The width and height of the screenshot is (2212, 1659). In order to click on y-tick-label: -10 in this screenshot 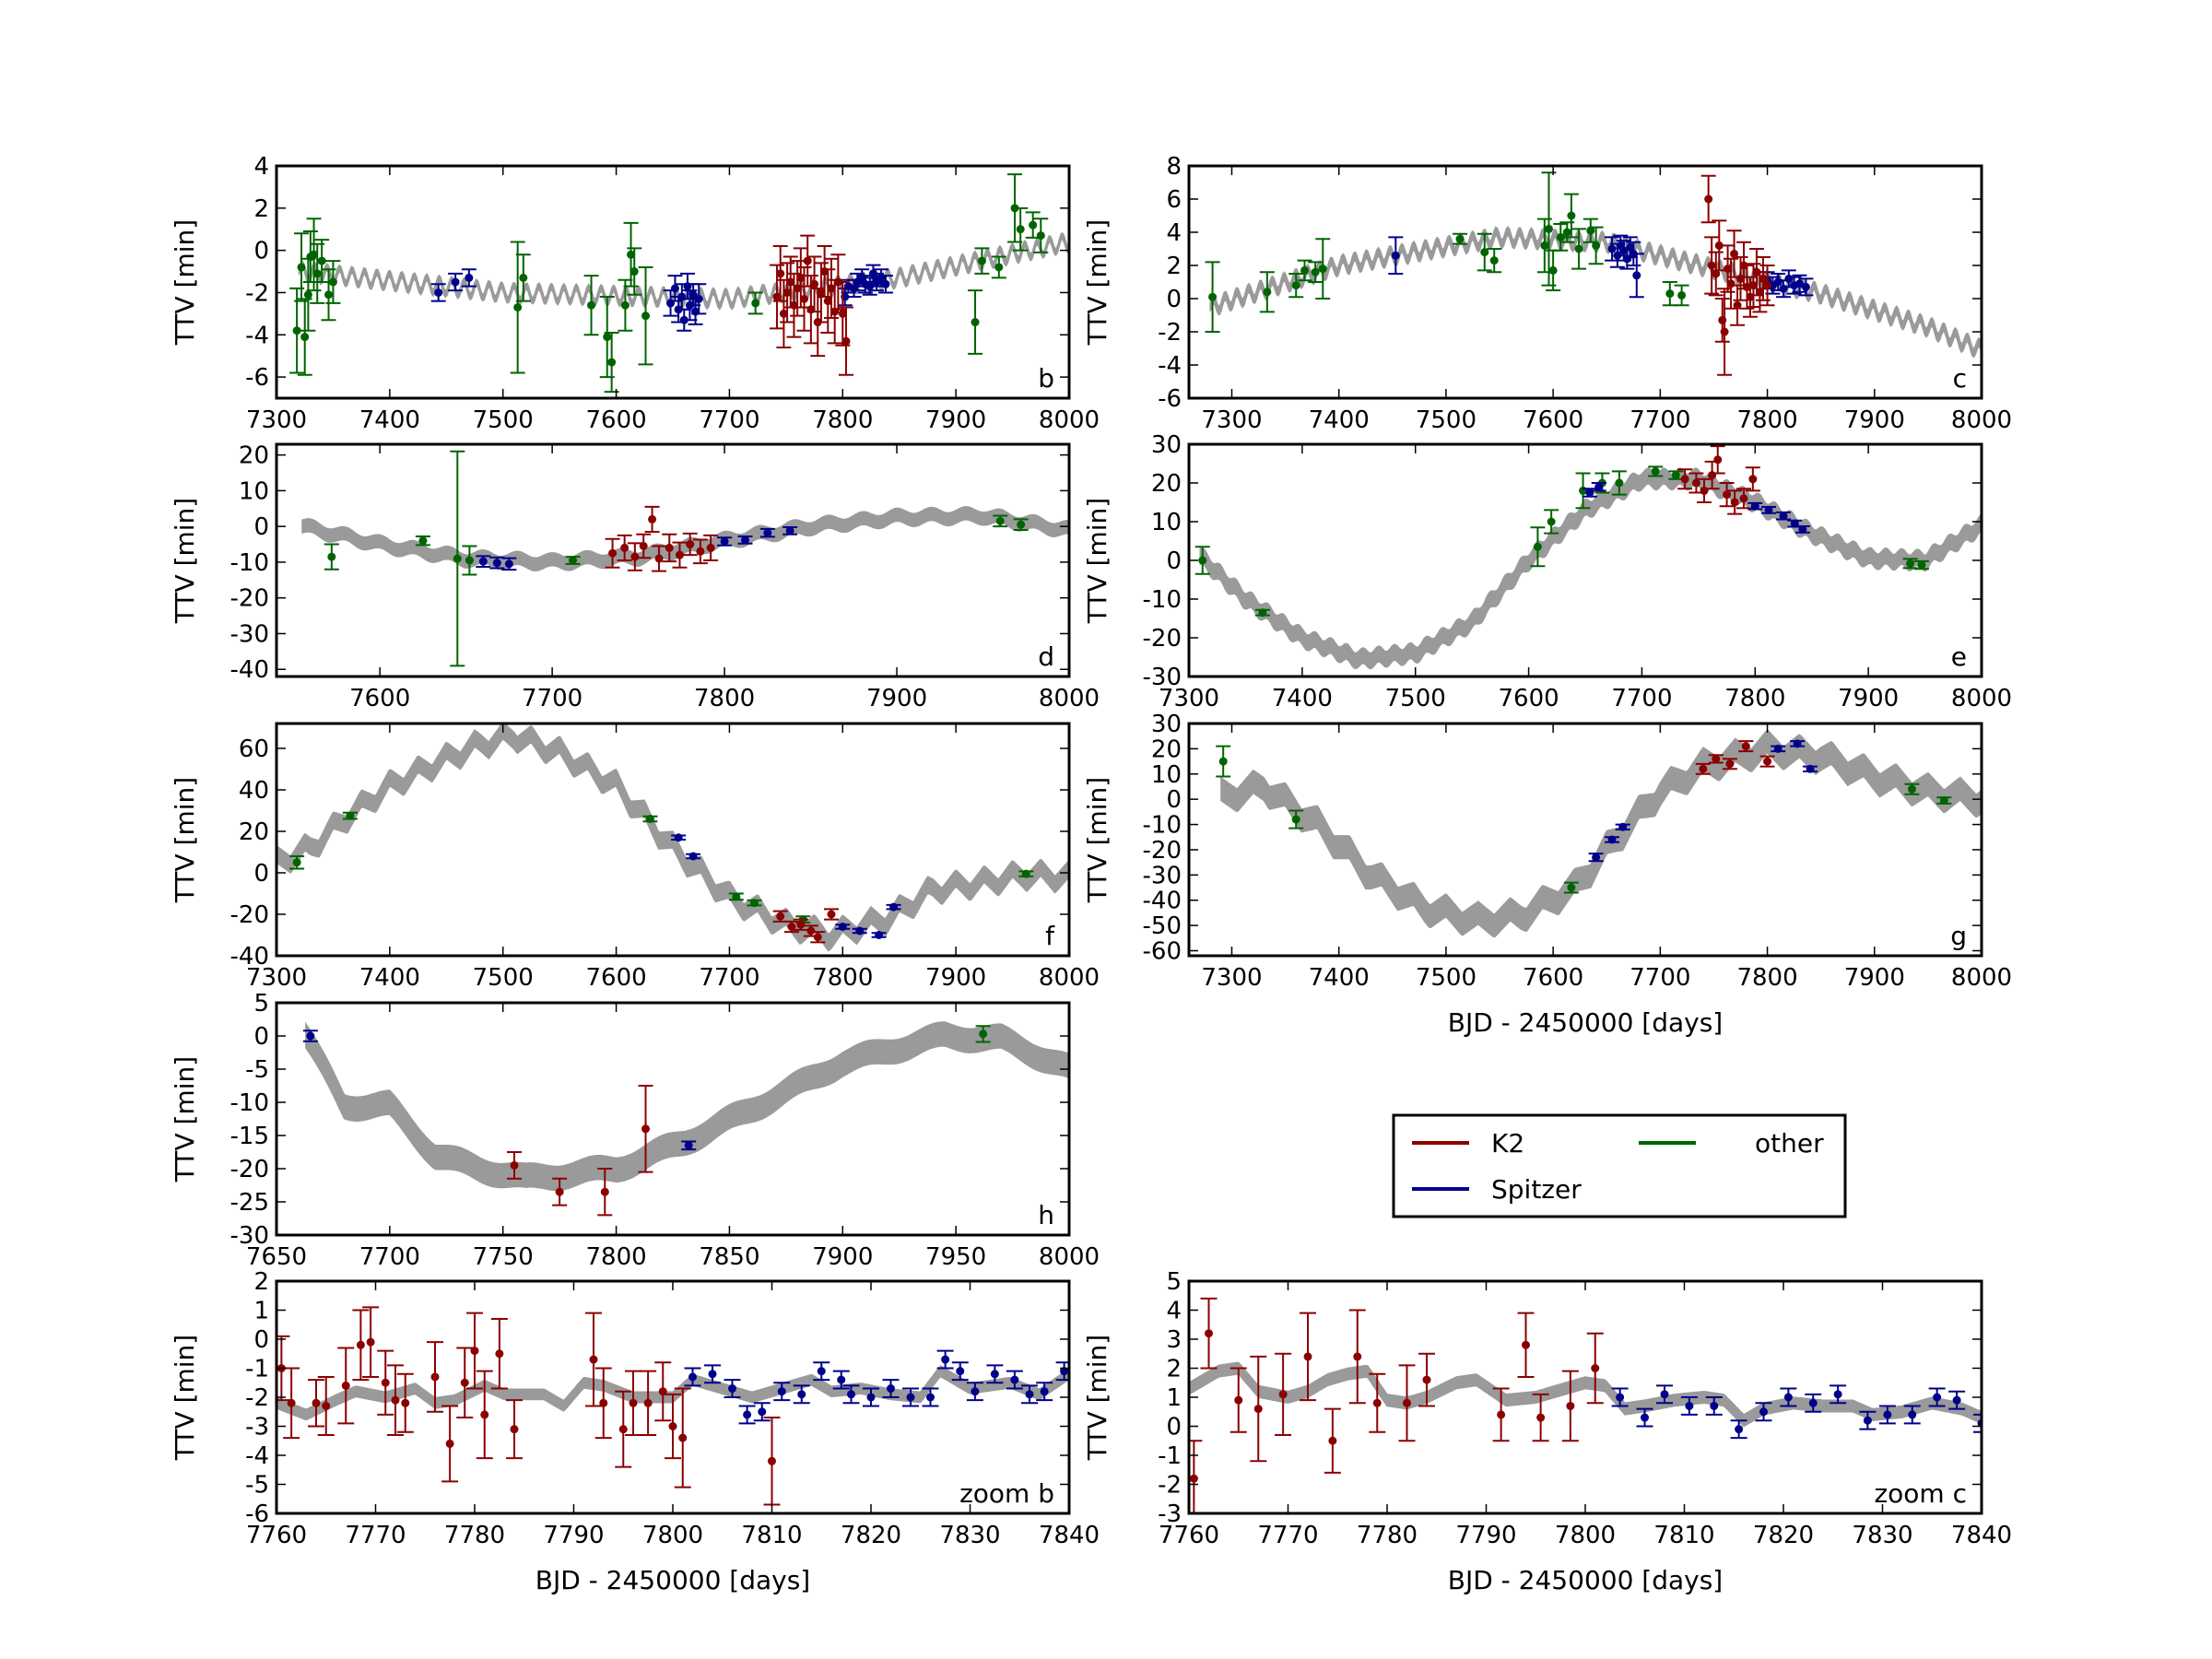, I will do `click(1162, 600)`.